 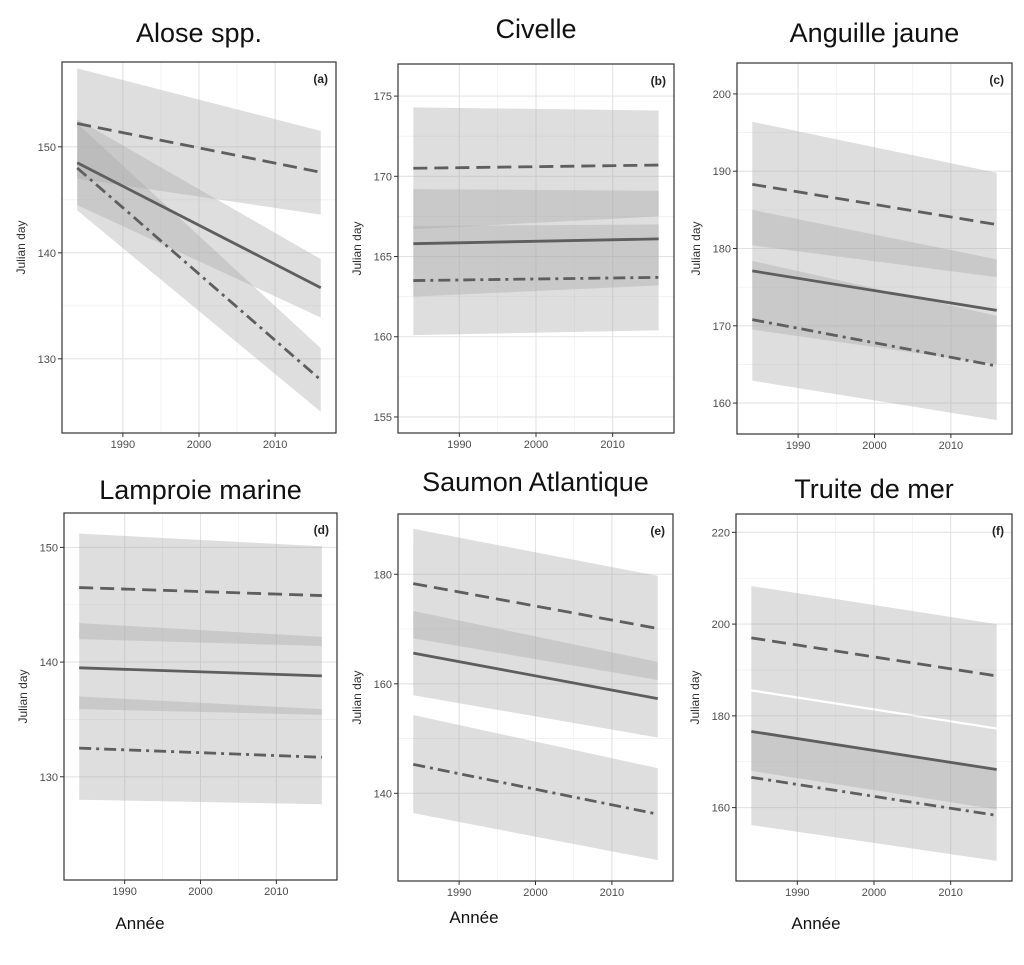 What do you see at coordinates (535, 482) in the screenshot?
I see `panel-title-e: Saumon Atlantique` at bounding box center [535, 482].